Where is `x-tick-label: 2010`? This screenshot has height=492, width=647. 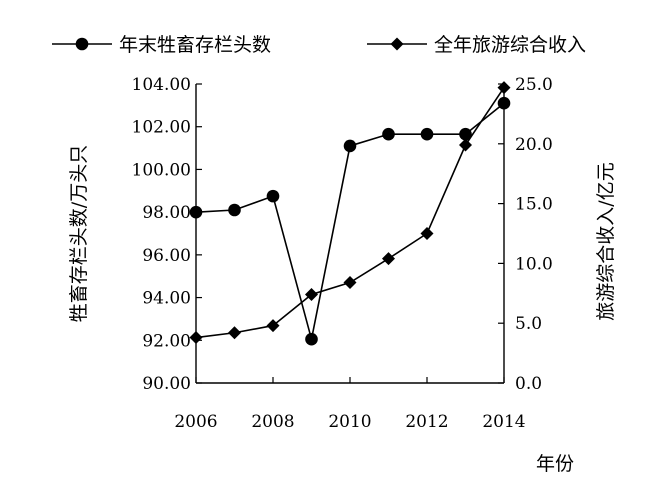
x-tick-label: 2010 is located at coordinates (349, 422).